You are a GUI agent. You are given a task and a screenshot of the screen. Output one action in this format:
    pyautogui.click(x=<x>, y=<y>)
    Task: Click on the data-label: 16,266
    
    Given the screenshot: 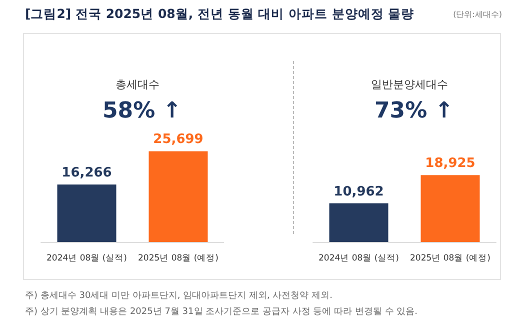 What is the action you would take?
    pyautogui.click(x=87, y=173)
    